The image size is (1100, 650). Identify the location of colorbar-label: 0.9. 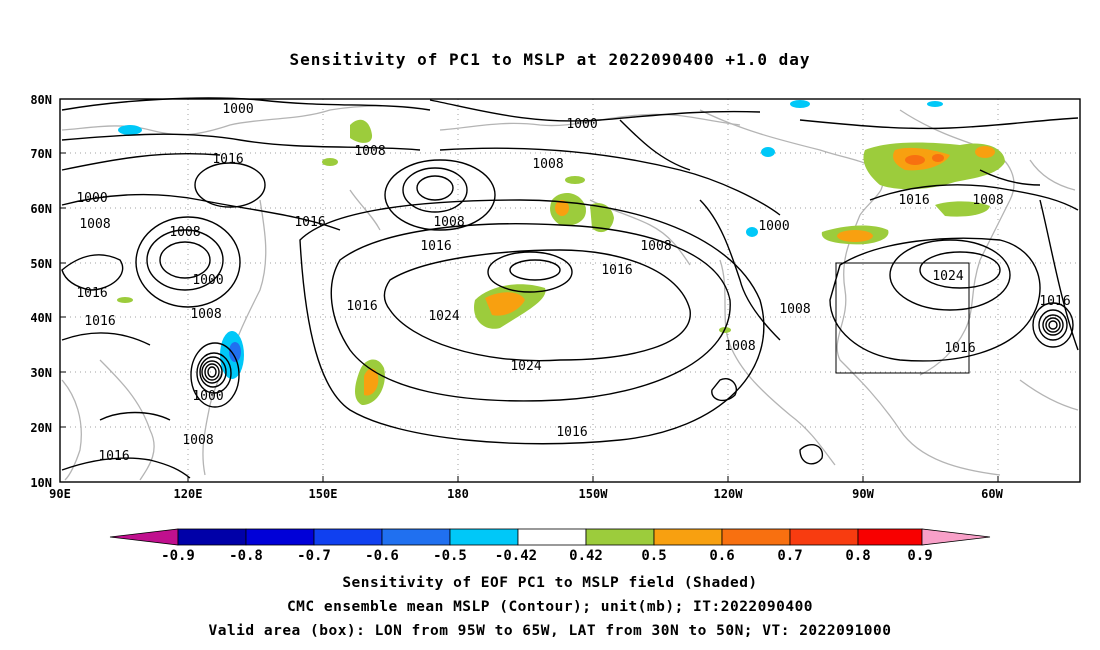
(919, 556).